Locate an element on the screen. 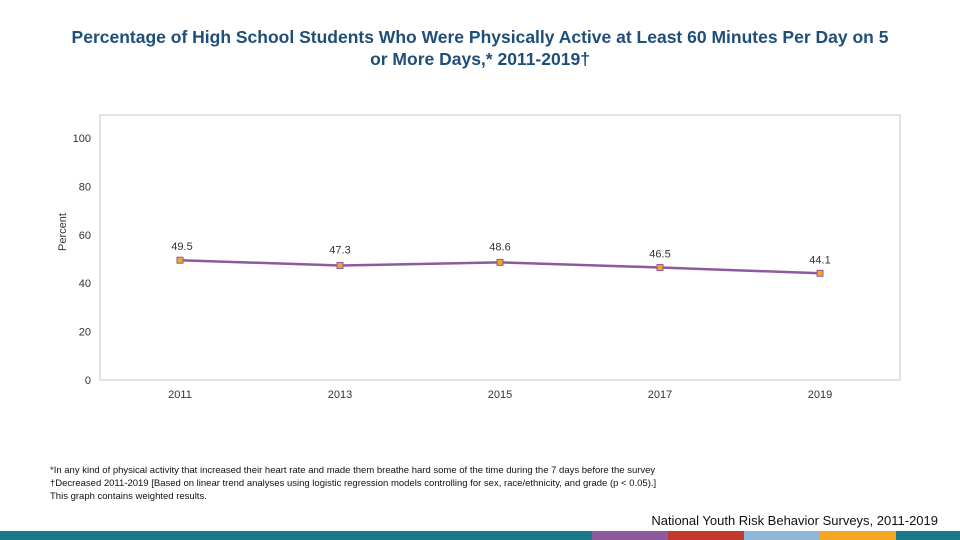 This screenshot has height=540, width=960. y-tick-label: 60 is located at coordinates (85, 236).